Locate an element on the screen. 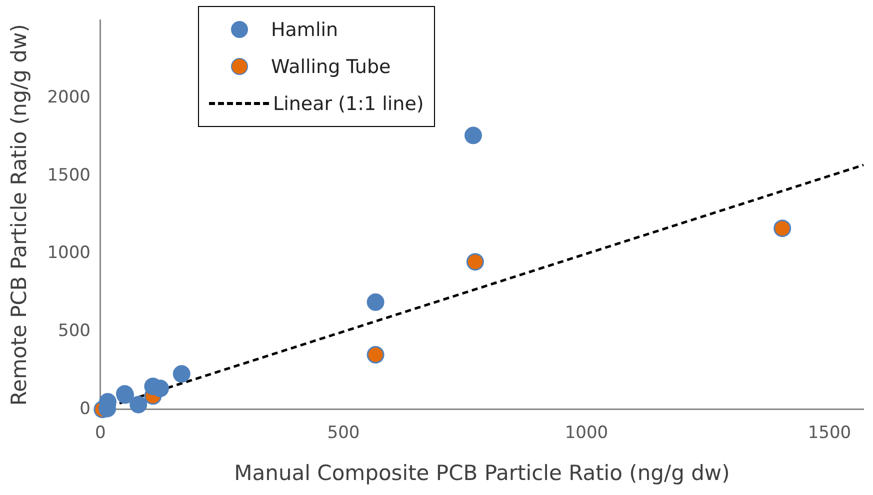  y-tick-label: 500 is located at coordinates (74, 330).